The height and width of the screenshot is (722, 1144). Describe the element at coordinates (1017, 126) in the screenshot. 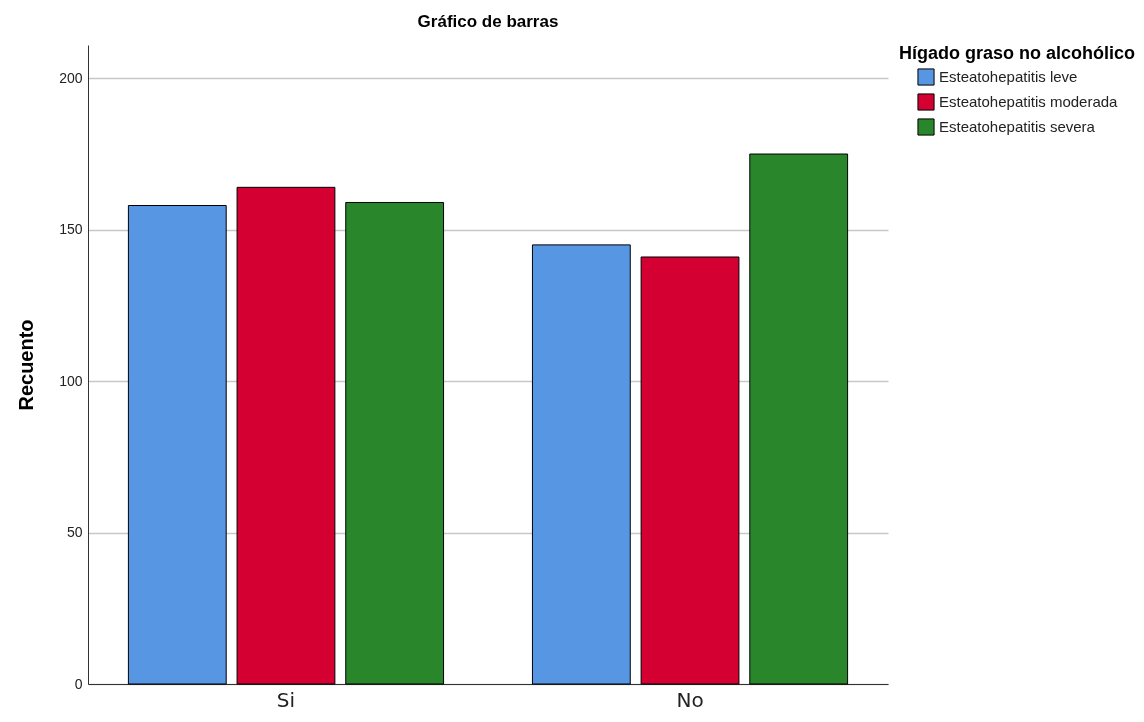

I see `legend-label: Esteatohepatitis severa` at that location.